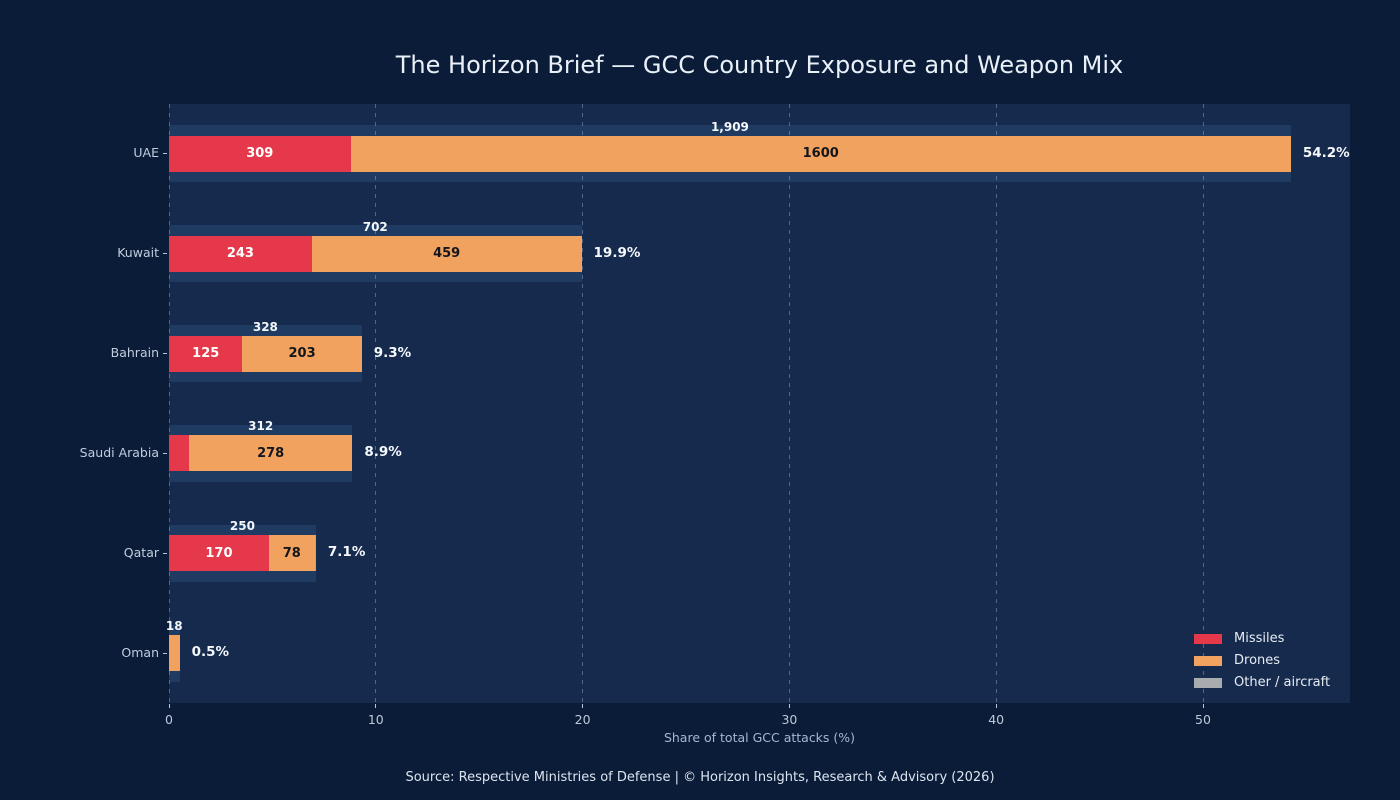 This screenshot has height=800, width=1400. Describe the element at coordinates (759, 737) in the screenshot. I see `x-axis-label: Share of total GCC attacks (%)` at that location.